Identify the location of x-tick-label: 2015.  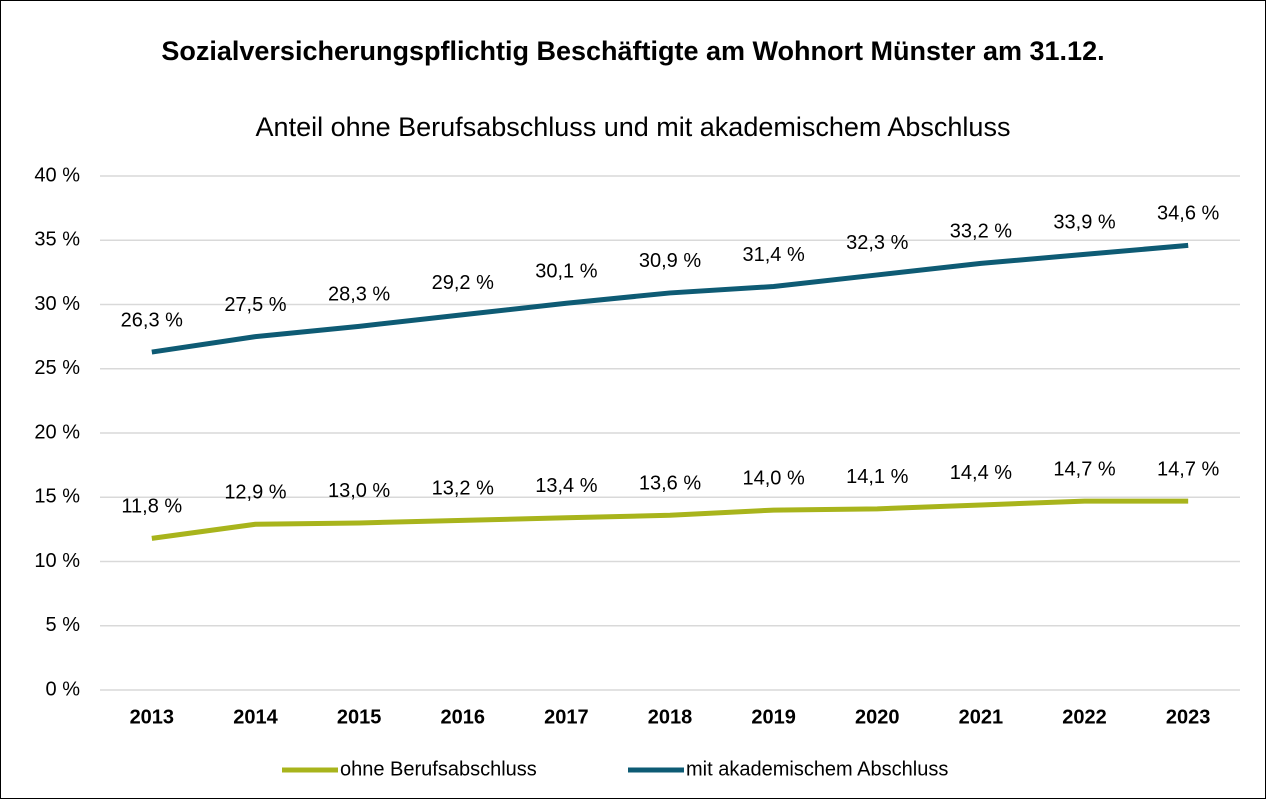
(359, 717).